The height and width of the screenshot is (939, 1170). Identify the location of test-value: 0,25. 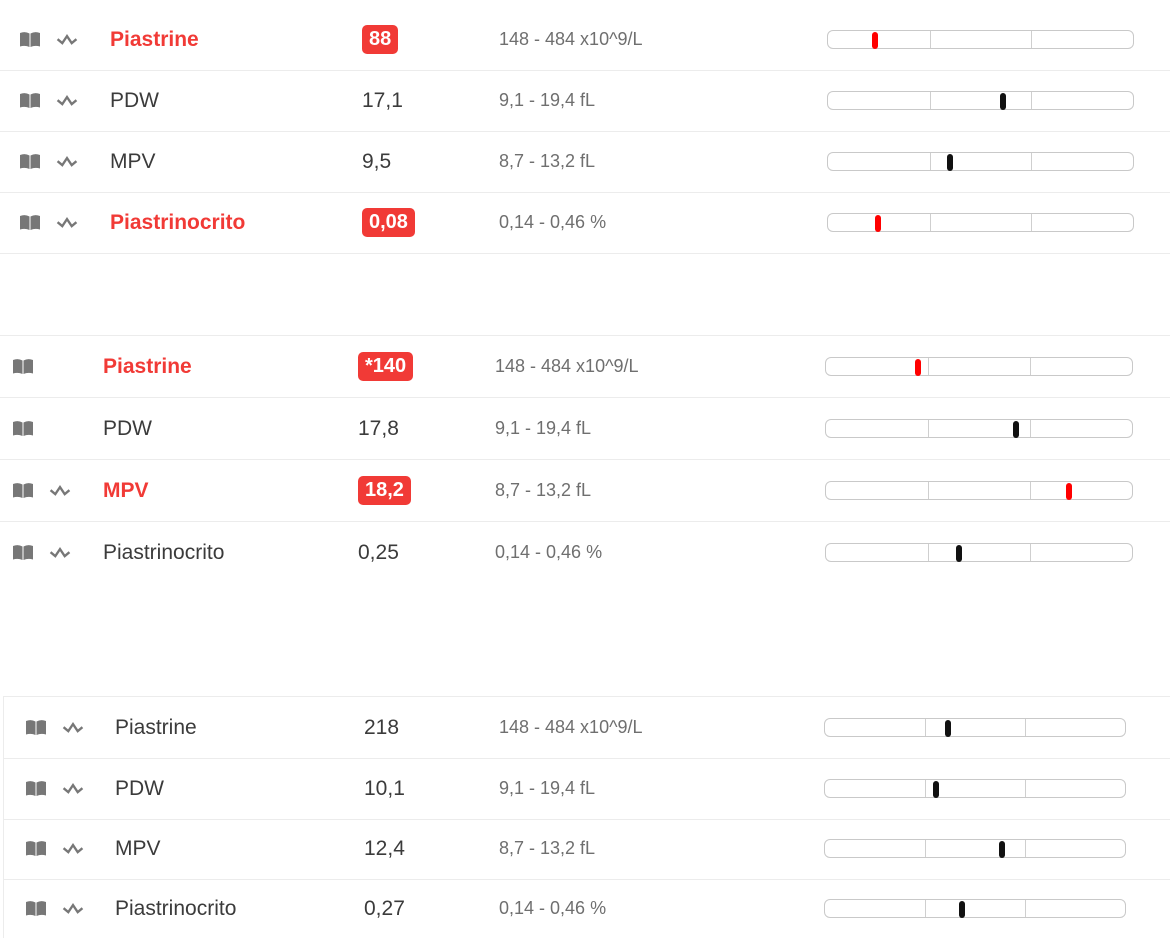
(378, 552).